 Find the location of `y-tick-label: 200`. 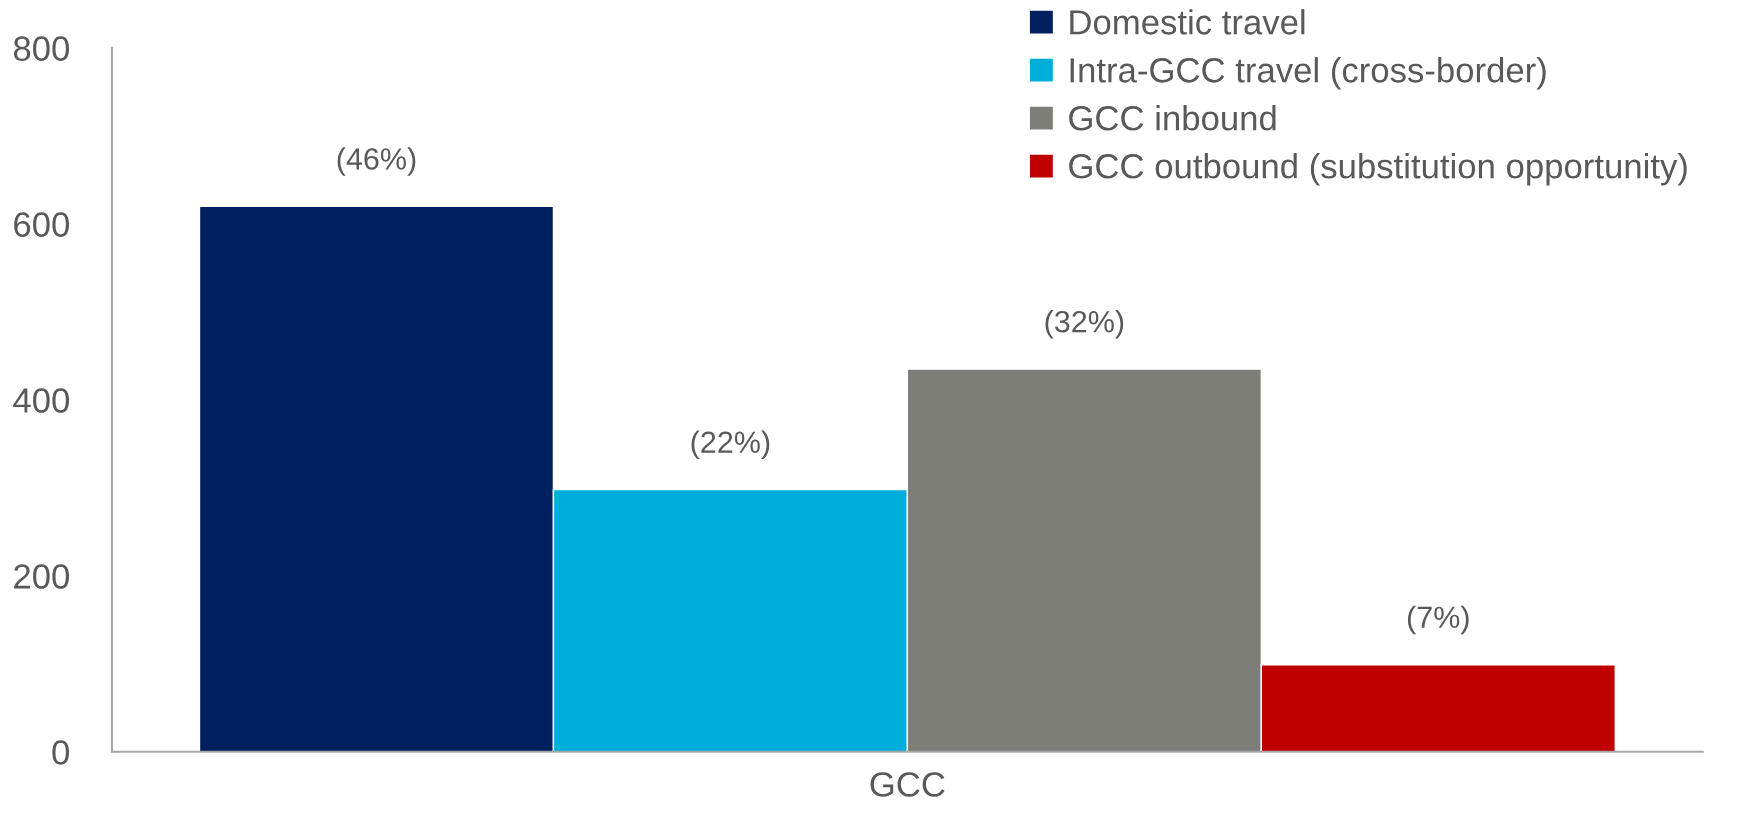

y-tick-label: 200 is located at coordinates (41, 576).